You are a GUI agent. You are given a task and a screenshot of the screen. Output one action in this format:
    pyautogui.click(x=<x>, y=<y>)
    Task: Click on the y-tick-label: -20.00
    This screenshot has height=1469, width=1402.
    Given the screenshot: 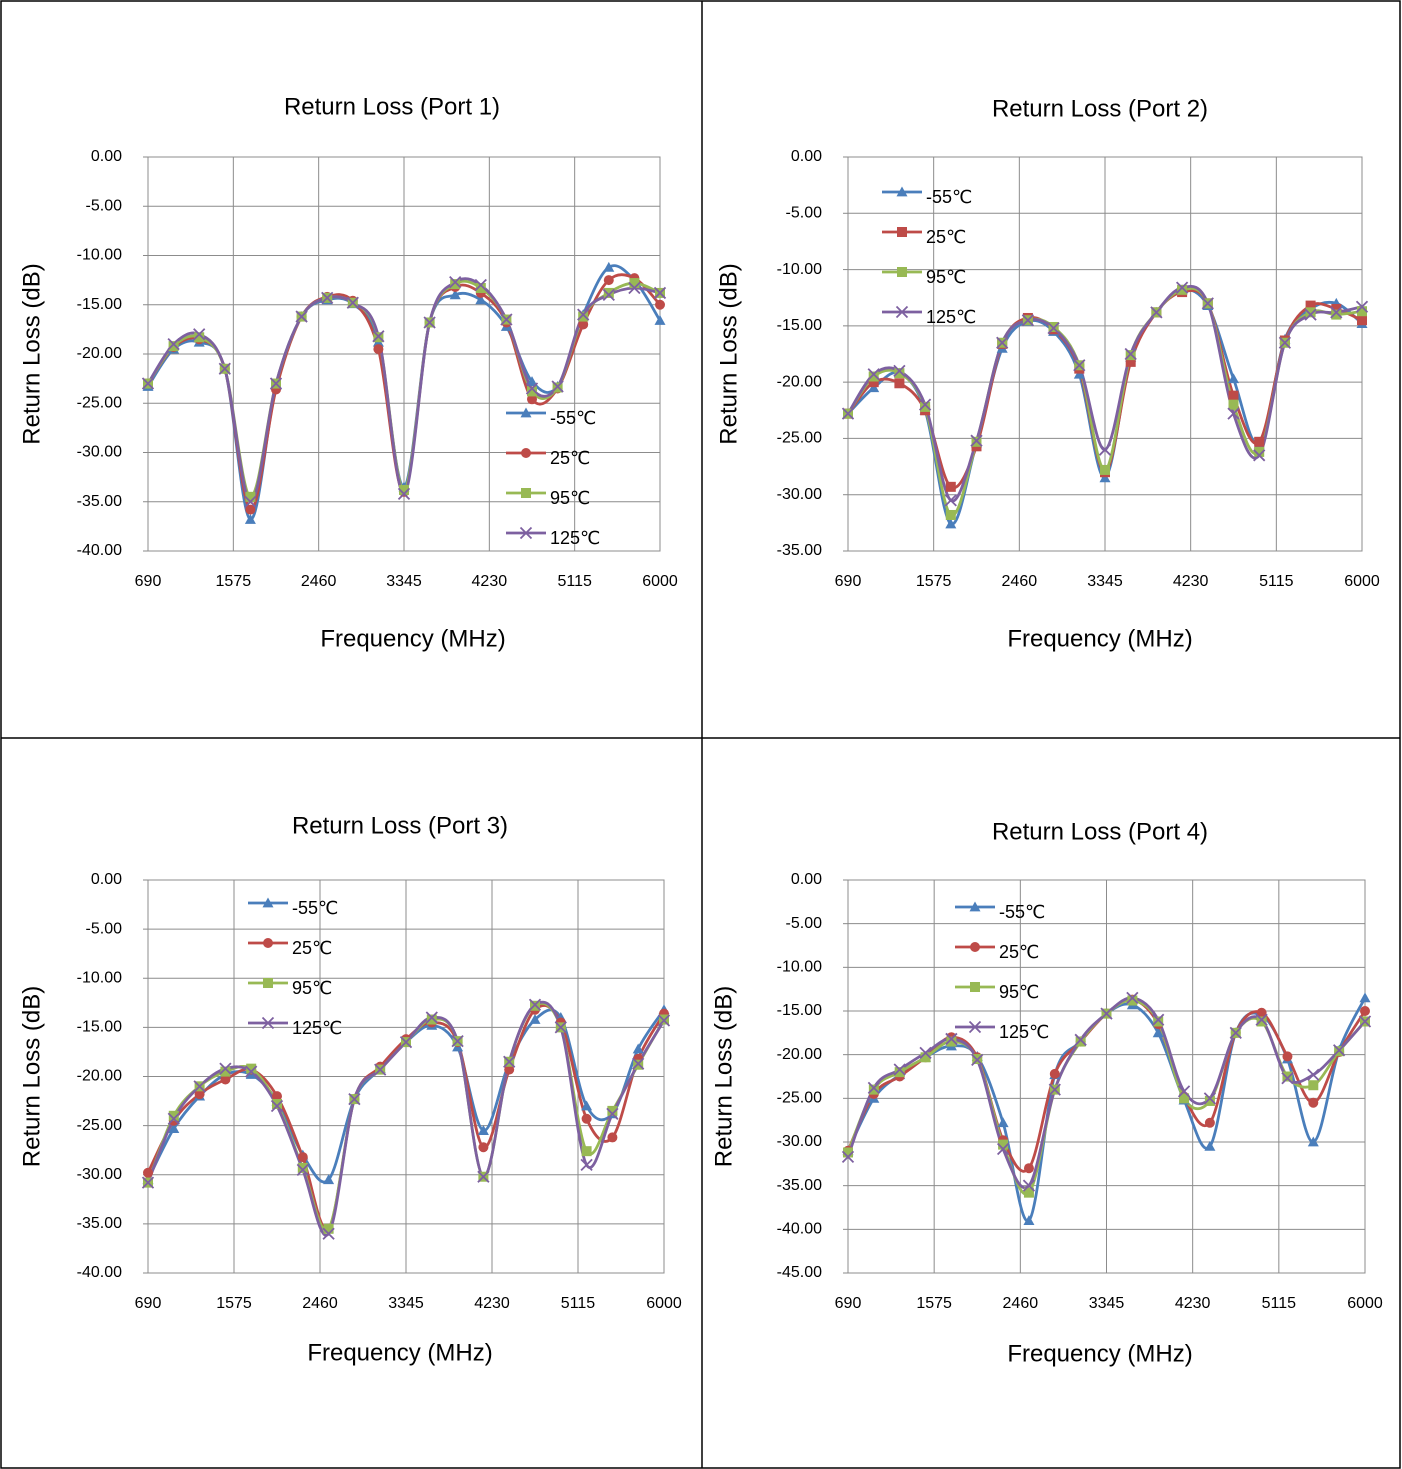 What is the action you would take?
    pyautogui.click(x=799, y=1054)
    